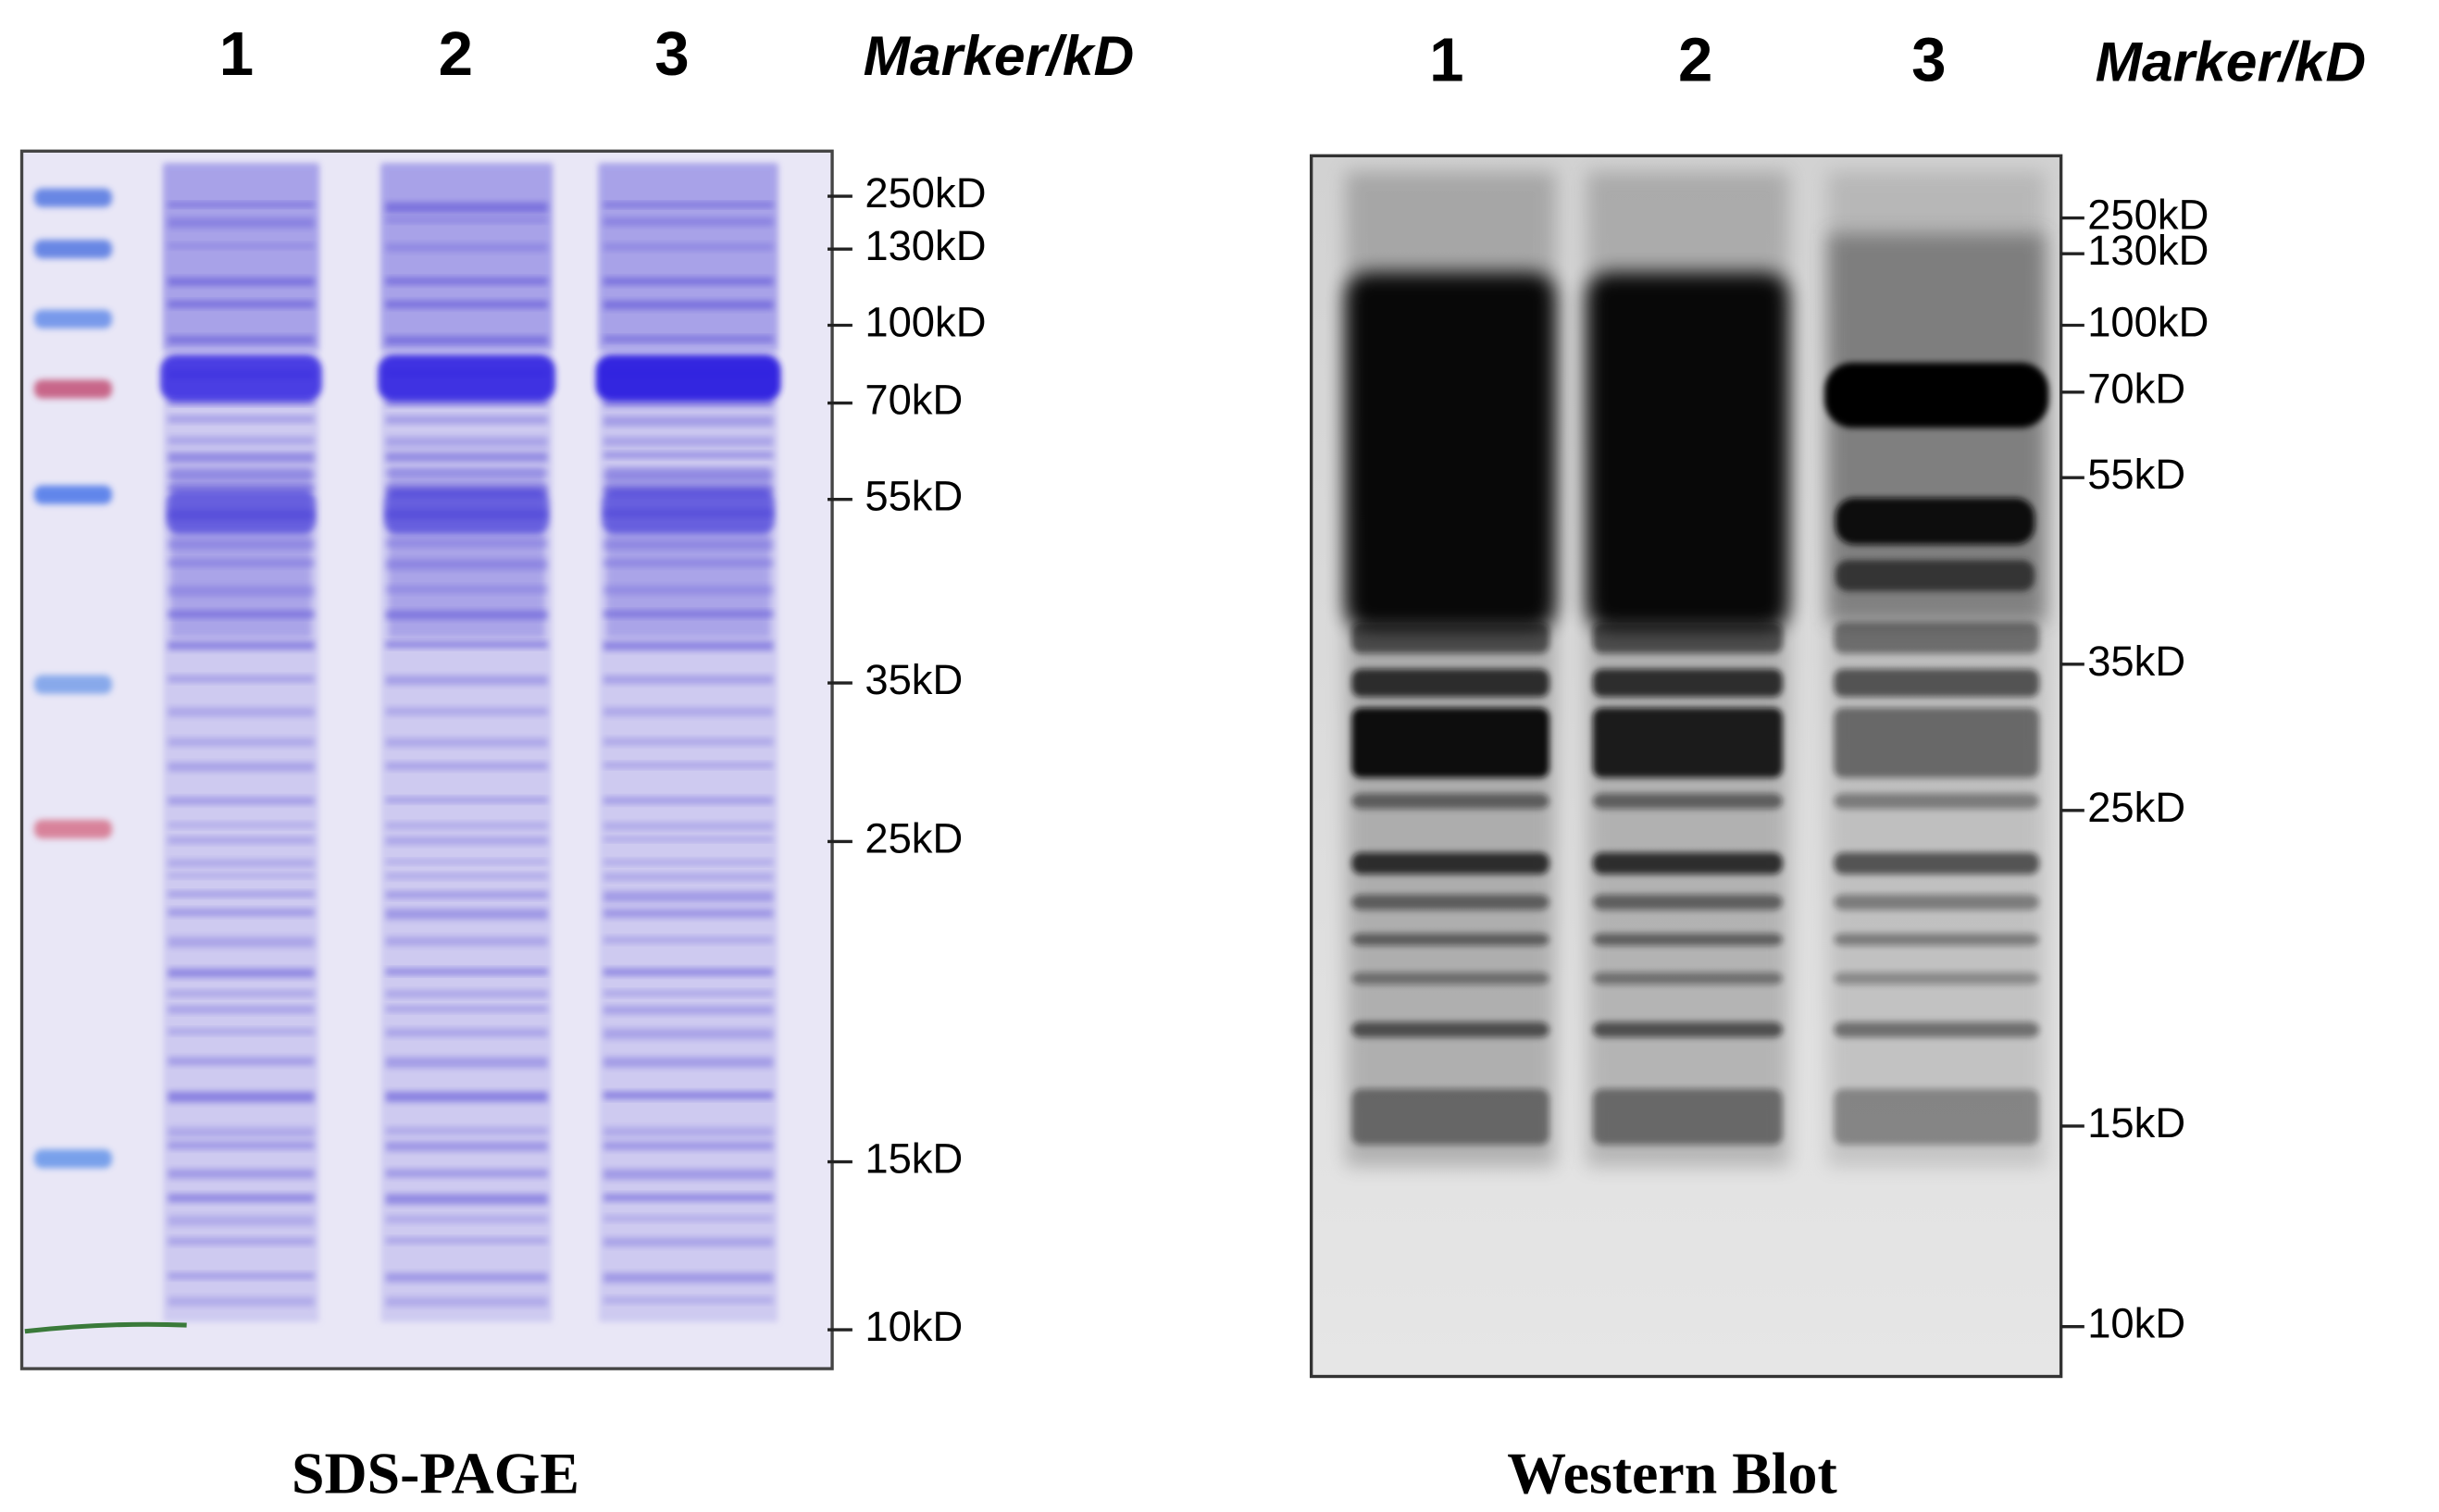 The image size is (2439, 1512). I want to click on marker-label: 35kD, so click(914, 679).